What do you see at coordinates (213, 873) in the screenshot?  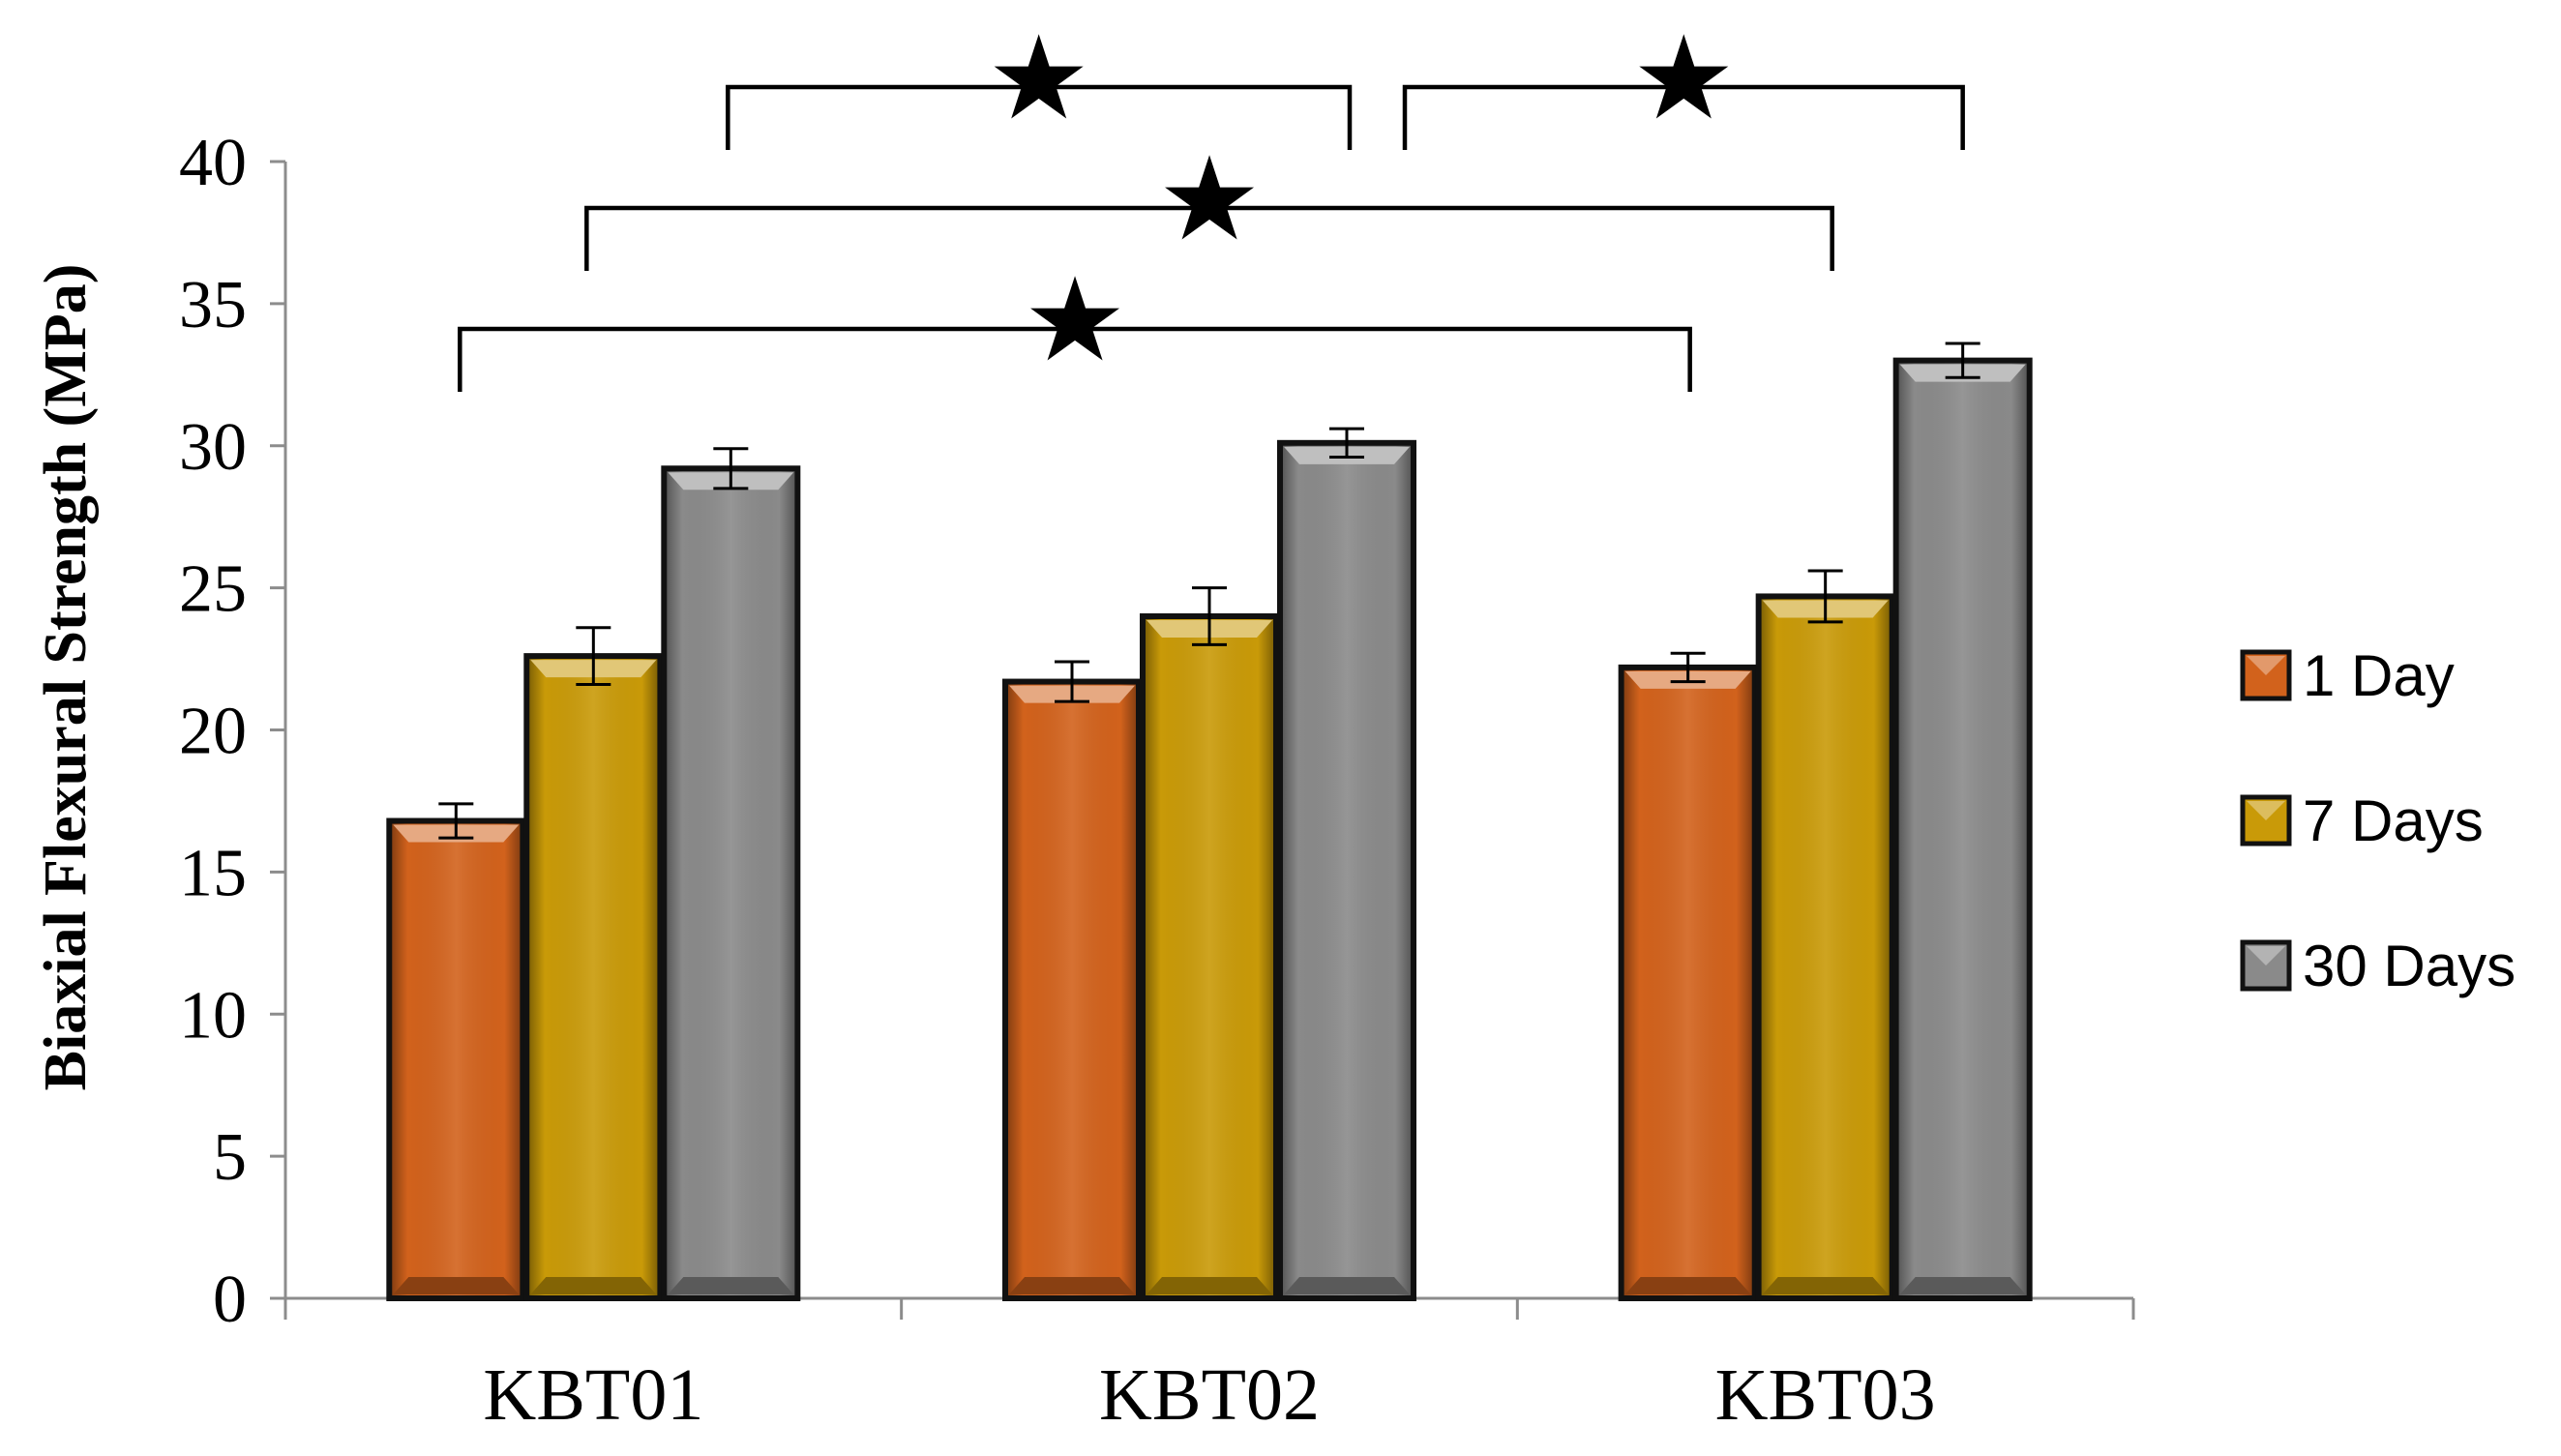 I see `y-tick-label: 15` at bounding box center [213, 873].